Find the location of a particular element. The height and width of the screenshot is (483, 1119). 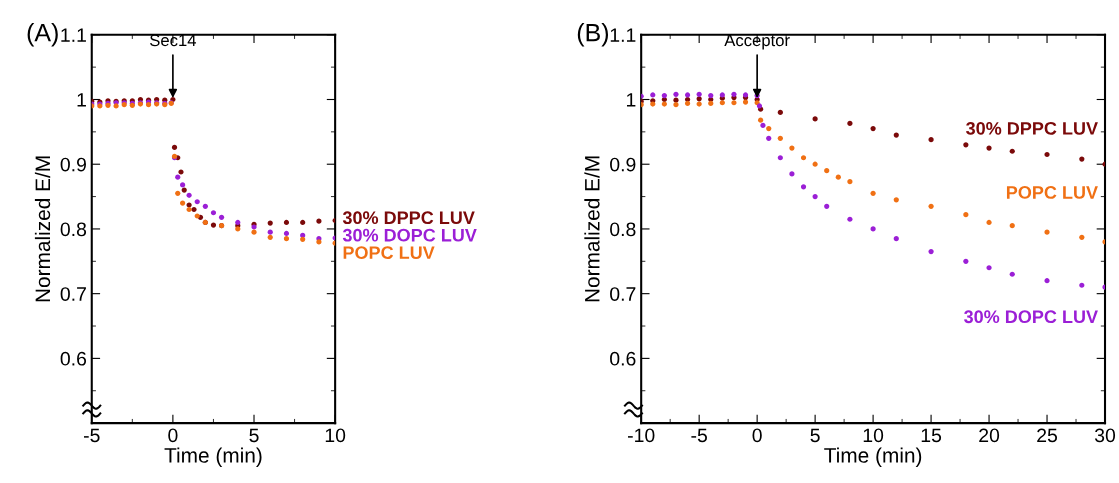

text: (B) is located at coordinates (593, 35).